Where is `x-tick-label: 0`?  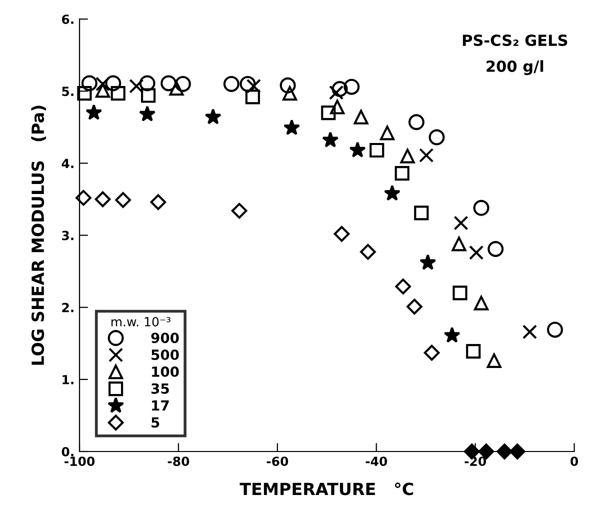
x-tick-label: 0 is located at coordinates (574, 461).